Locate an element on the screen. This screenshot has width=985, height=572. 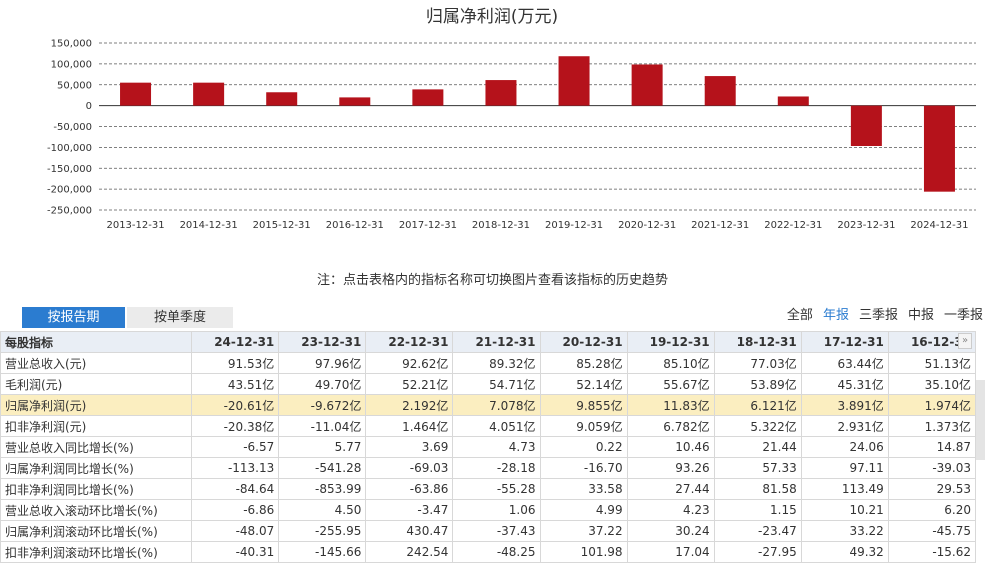
value-cell: 4.23 is located at coordinates (670, 510).